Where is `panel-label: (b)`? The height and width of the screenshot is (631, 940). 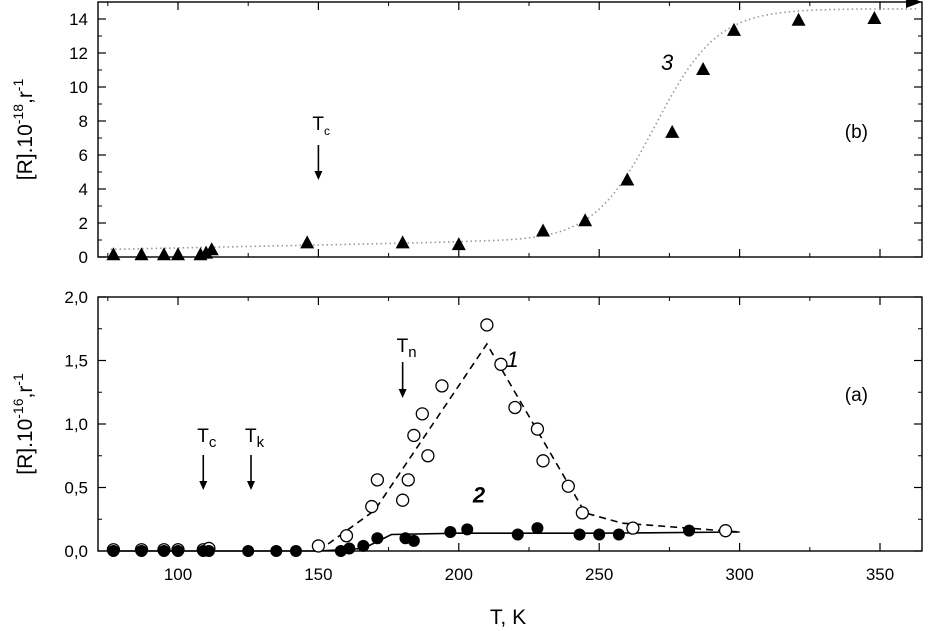 panel-label: (b) is located at coordinates (856, 132).